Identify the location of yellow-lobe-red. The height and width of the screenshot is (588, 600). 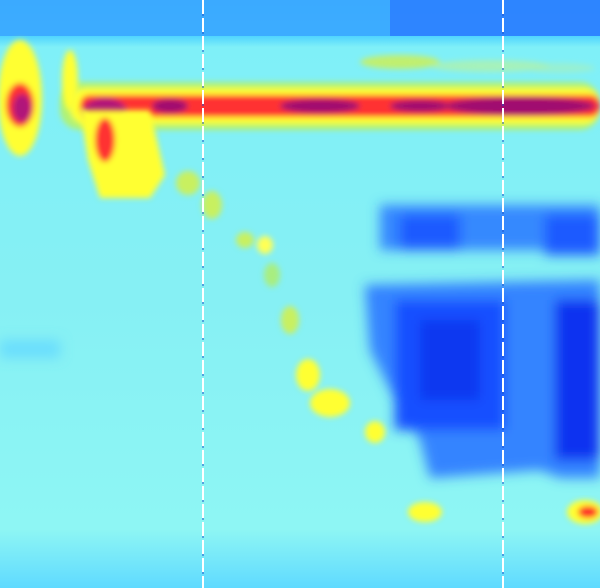
(105, 140).